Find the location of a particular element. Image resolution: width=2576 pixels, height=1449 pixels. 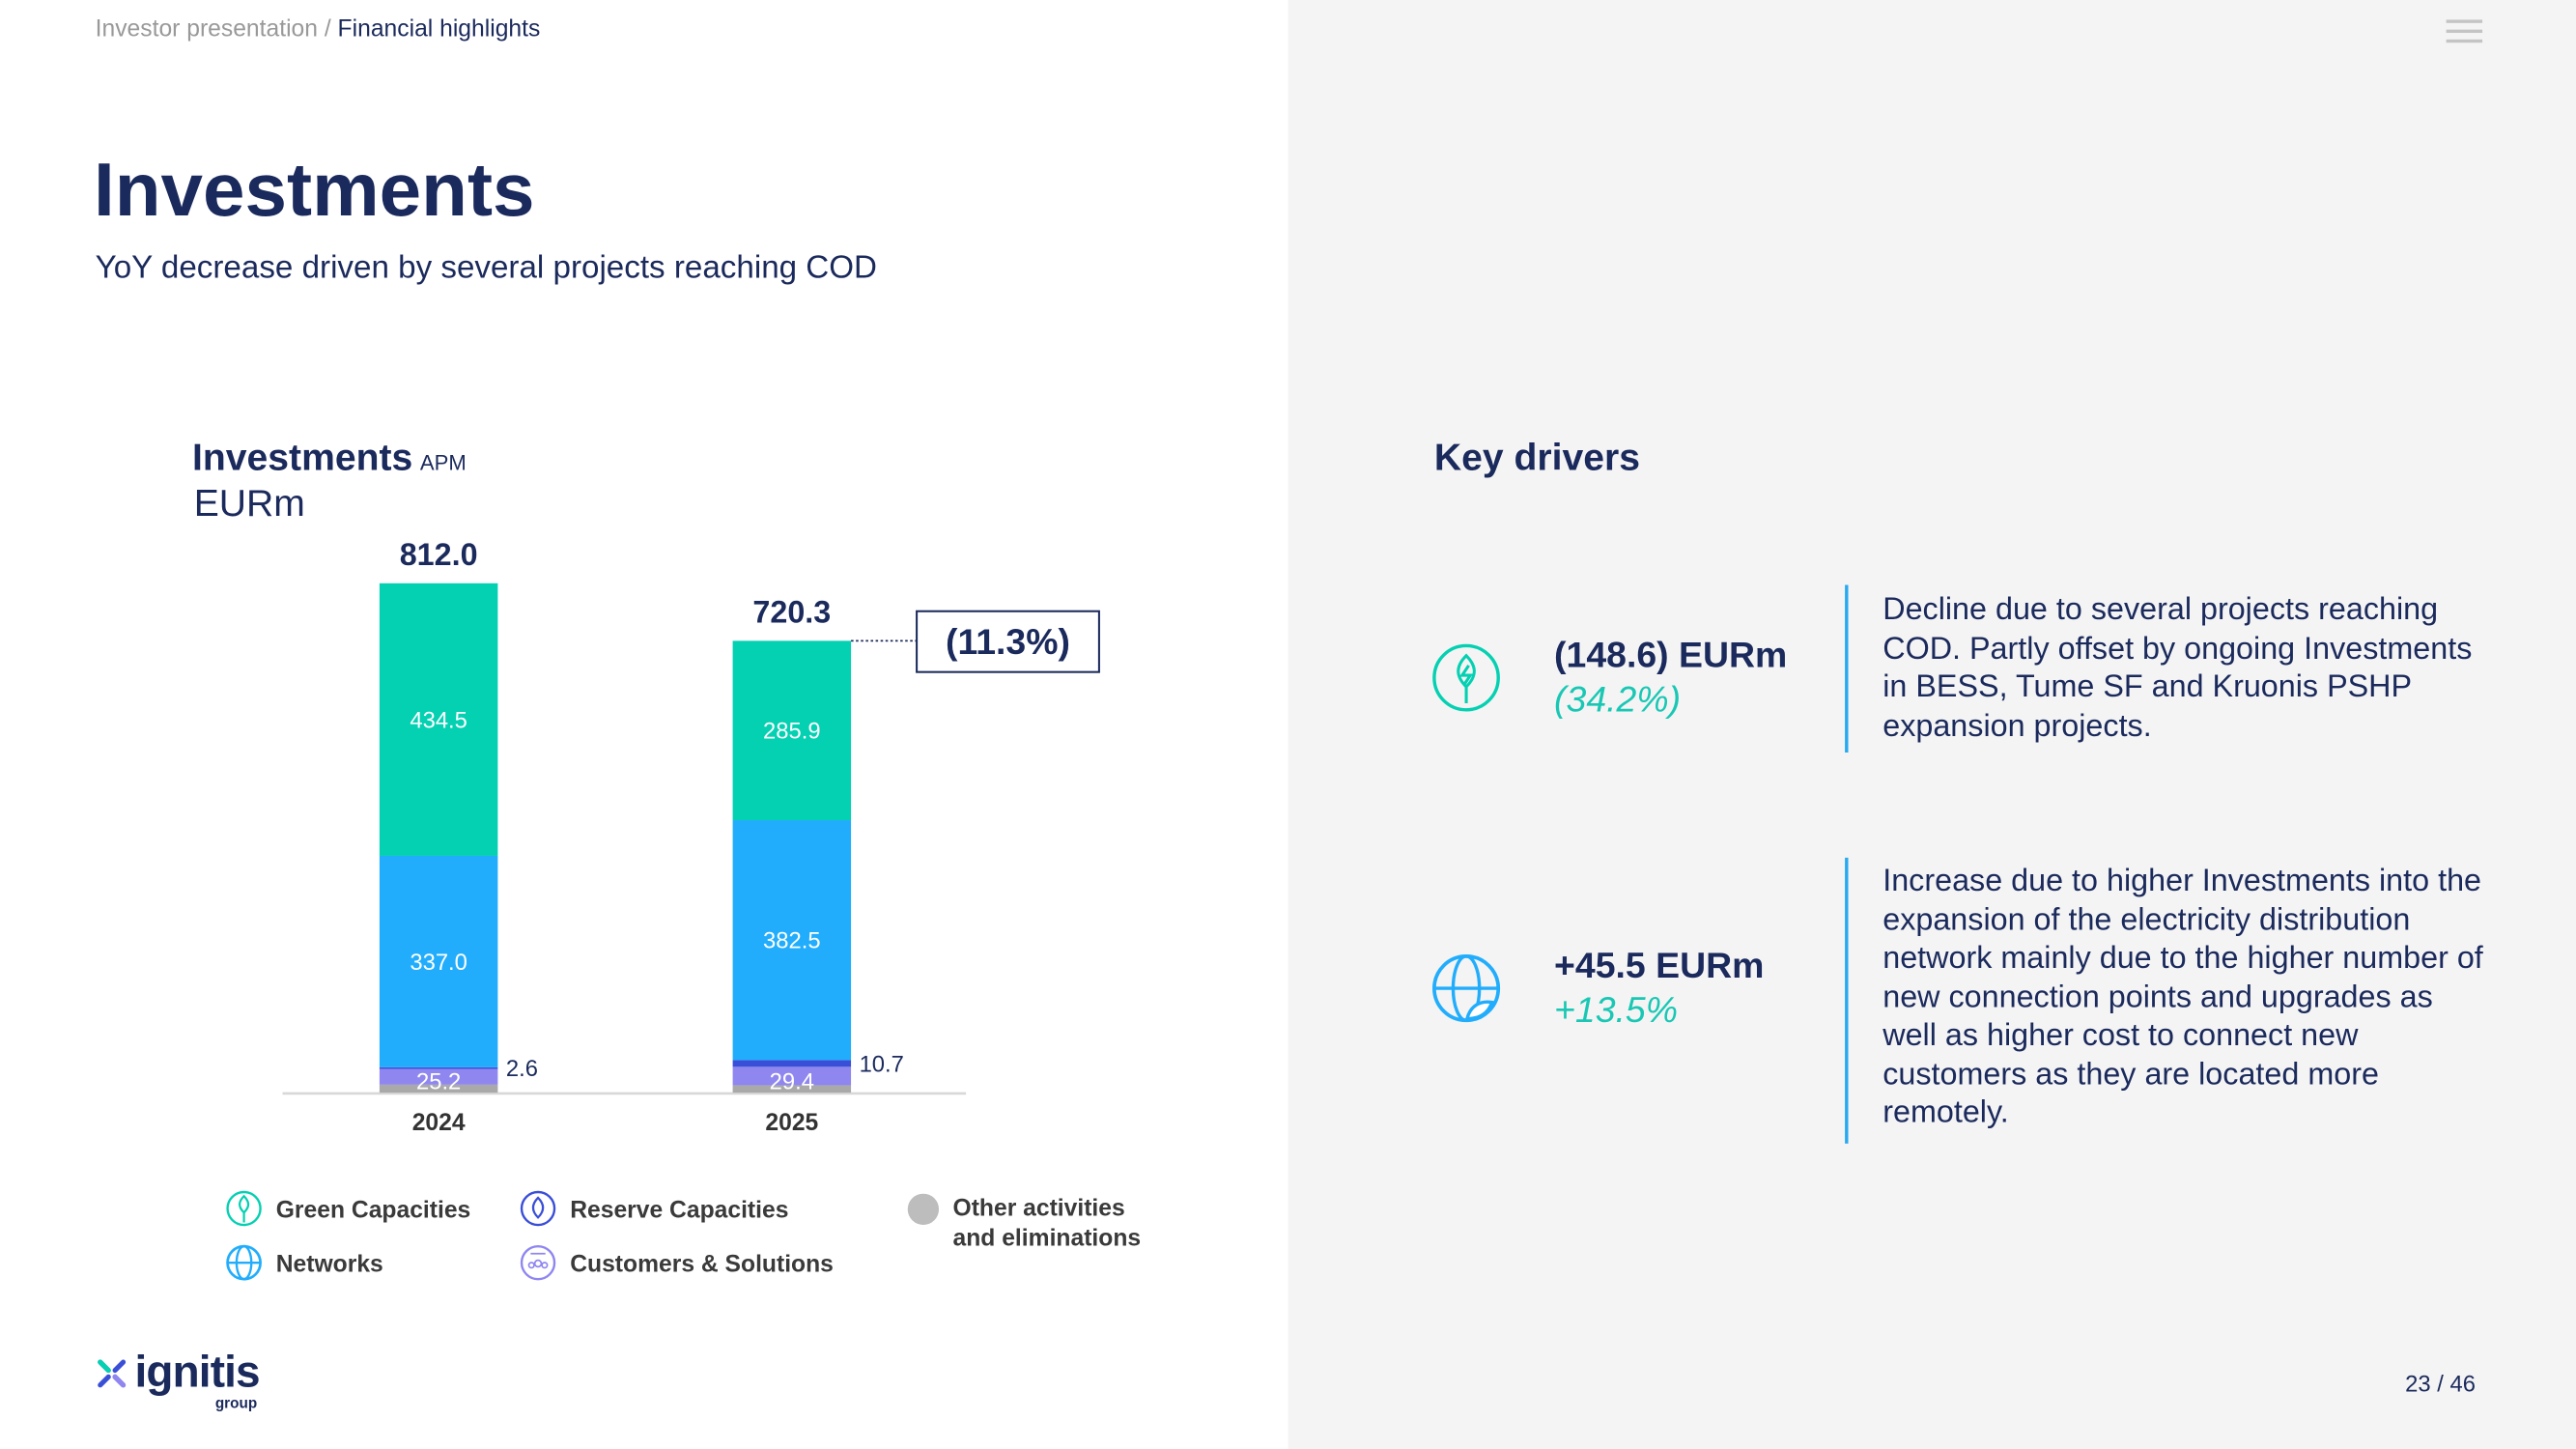

hamburger-icon is located at coordinates (2464, 31).